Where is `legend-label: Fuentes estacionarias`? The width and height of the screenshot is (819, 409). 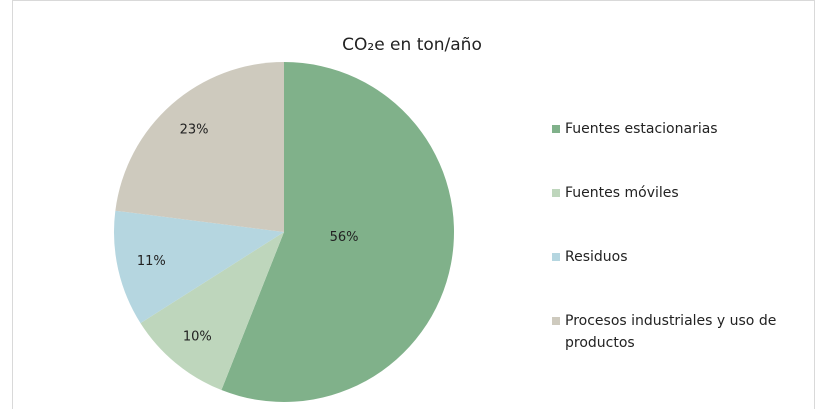
legend-label: Fuentes estacionarias is located at coordinates (641, 129).